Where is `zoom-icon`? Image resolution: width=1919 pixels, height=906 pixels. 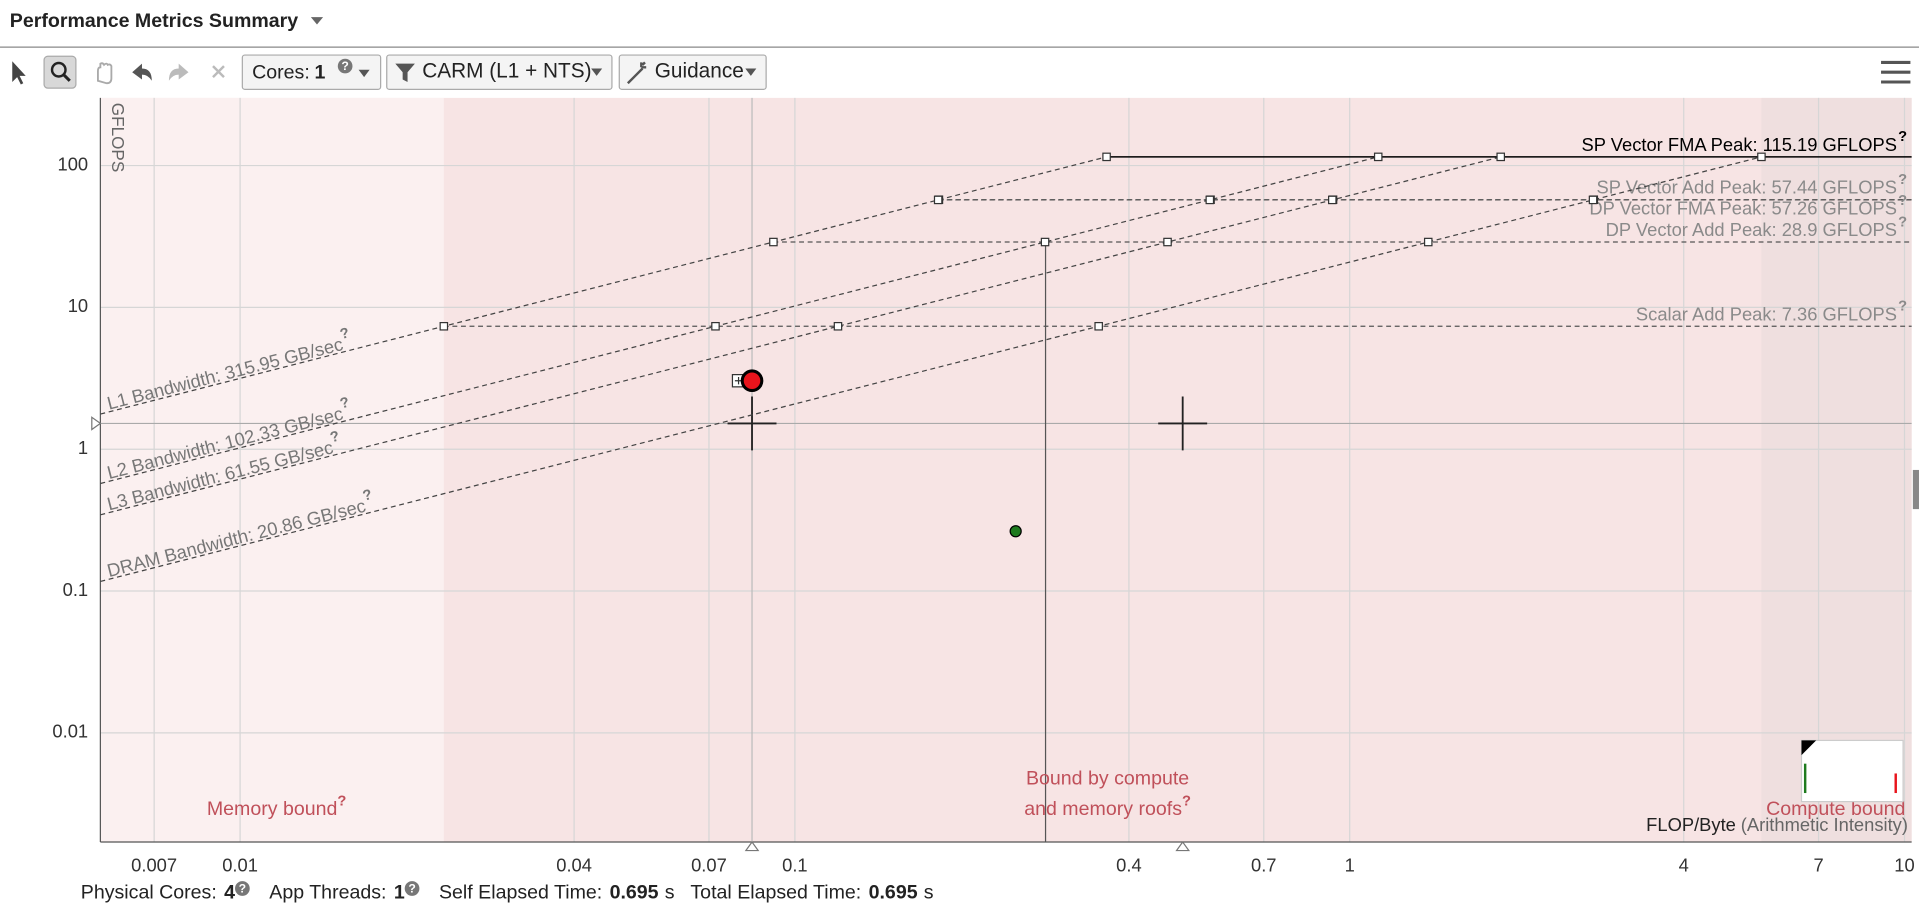
zoom-icon is located at coordinates (58, 69).